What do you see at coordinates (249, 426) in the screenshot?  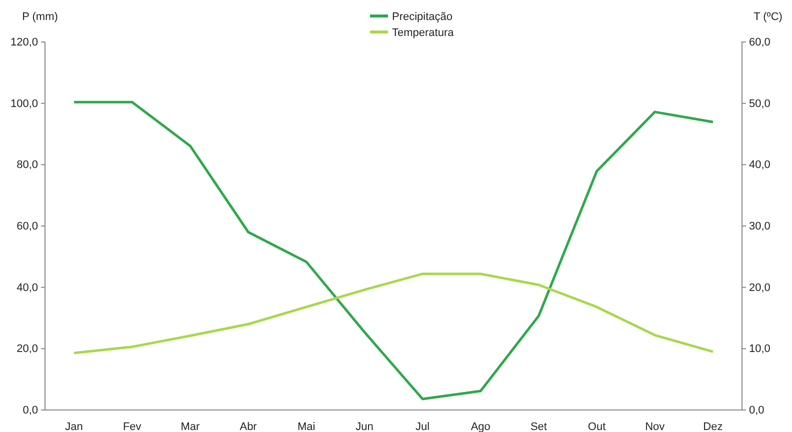 I see `x-tick-label: Abr` at bounding box center [249, 426].